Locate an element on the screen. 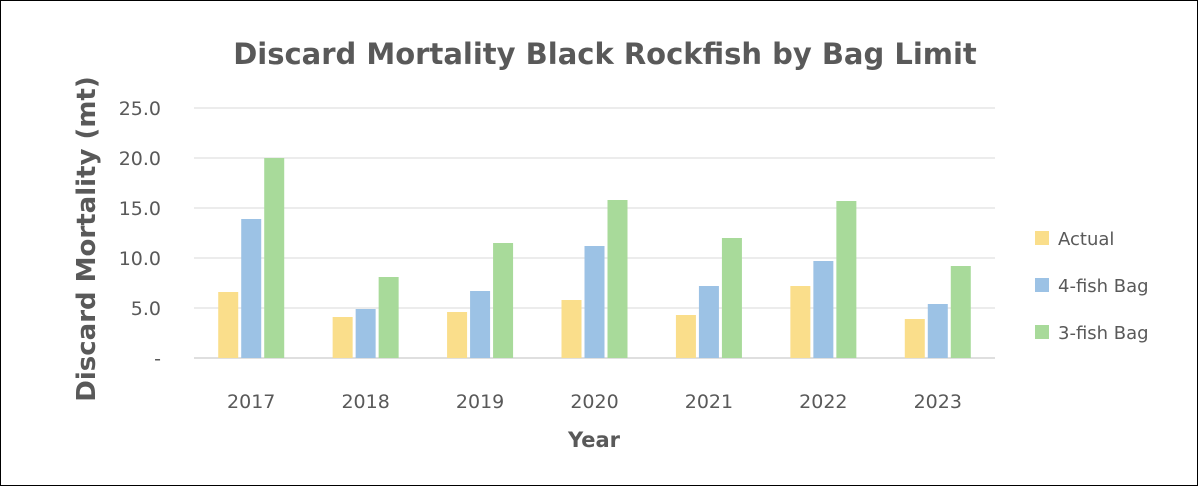 This screenshot has width=1198, height=486. y-tick-label: 5.0 is located at coordinates (146, 309).